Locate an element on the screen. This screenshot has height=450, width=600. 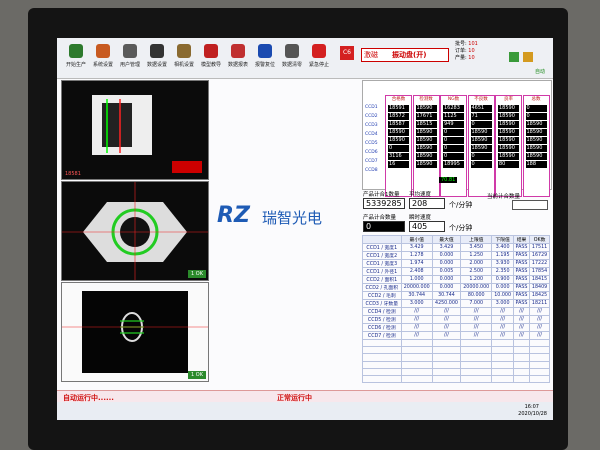
stop-code: C6 is located at coordinates (347, 53).